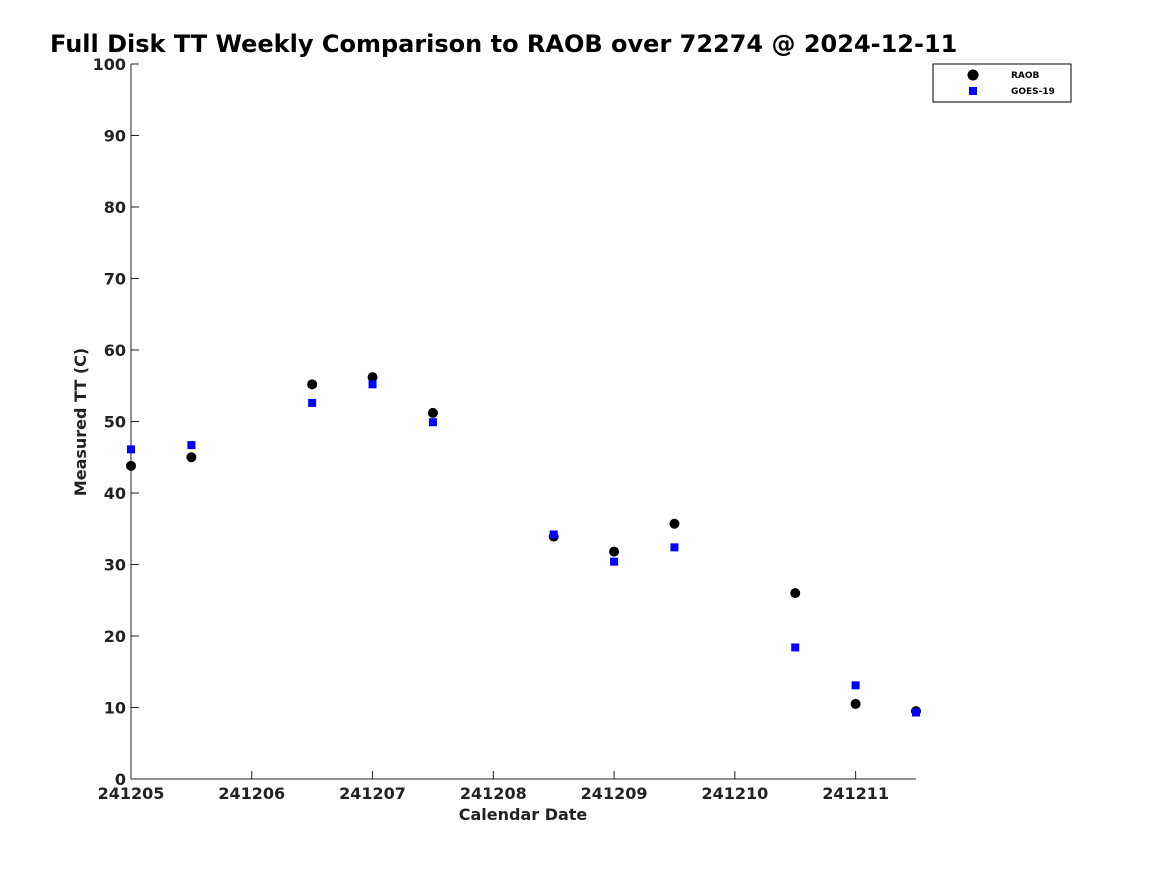 The image size is (1167, 875). I want to click on x-tick-label: 241211, so click(855, 793).